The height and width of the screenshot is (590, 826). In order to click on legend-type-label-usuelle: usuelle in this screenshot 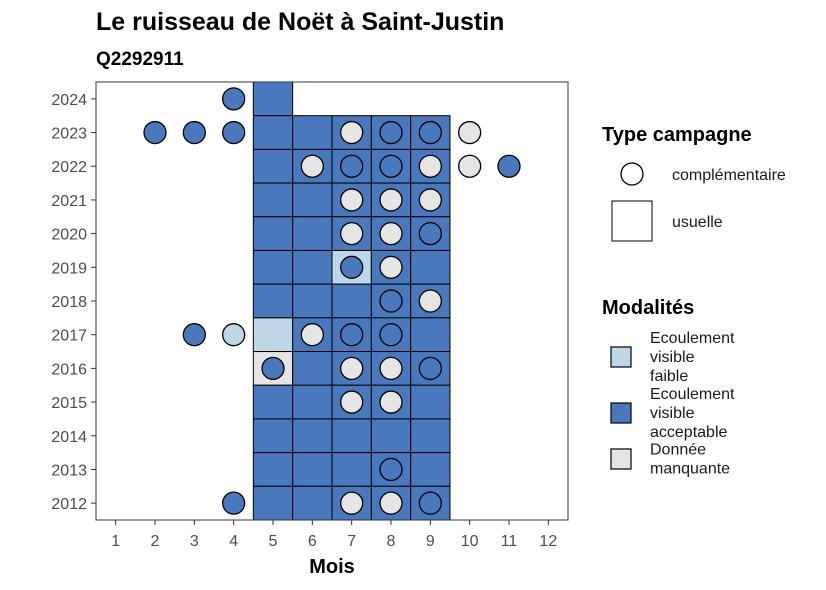, I will do `click(697, 222)`.